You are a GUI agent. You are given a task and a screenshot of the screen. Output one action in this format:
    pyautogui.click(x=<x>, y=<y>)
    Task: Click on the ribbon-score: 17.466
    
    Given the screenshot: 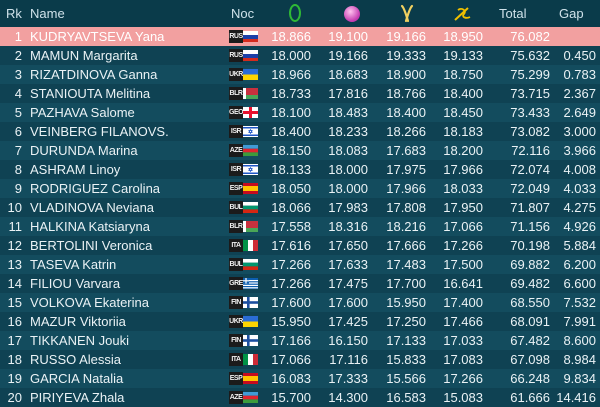 What is the action you would take?
    pyautogui.click(x=463, y=321)
    